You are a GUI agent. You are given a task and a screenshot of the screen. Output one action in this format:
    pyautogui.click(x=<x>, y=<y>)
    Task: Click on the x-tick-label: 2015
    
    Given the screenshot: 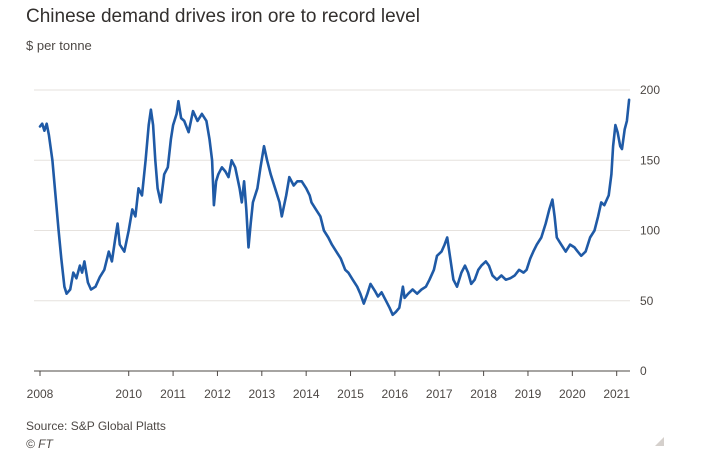 What is the action you would take?
    pyautogui.click(x=350, y=394)
    